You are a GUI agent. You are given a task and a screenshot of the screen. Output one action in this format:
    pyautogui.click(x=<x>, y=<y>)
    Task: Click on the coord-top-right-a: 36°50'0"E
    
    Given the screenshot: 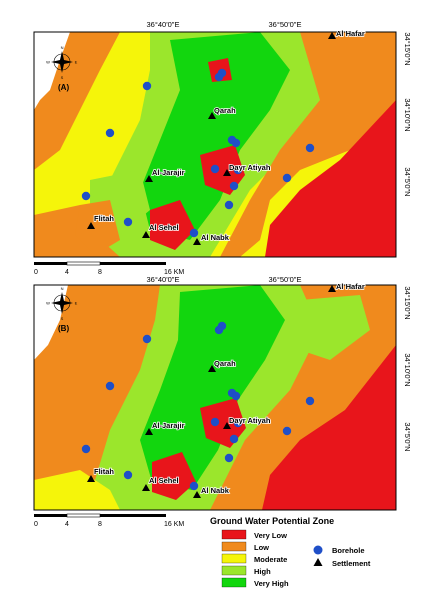 What is the action you would take?
    pyautogui.click(x=285, y=24)
    